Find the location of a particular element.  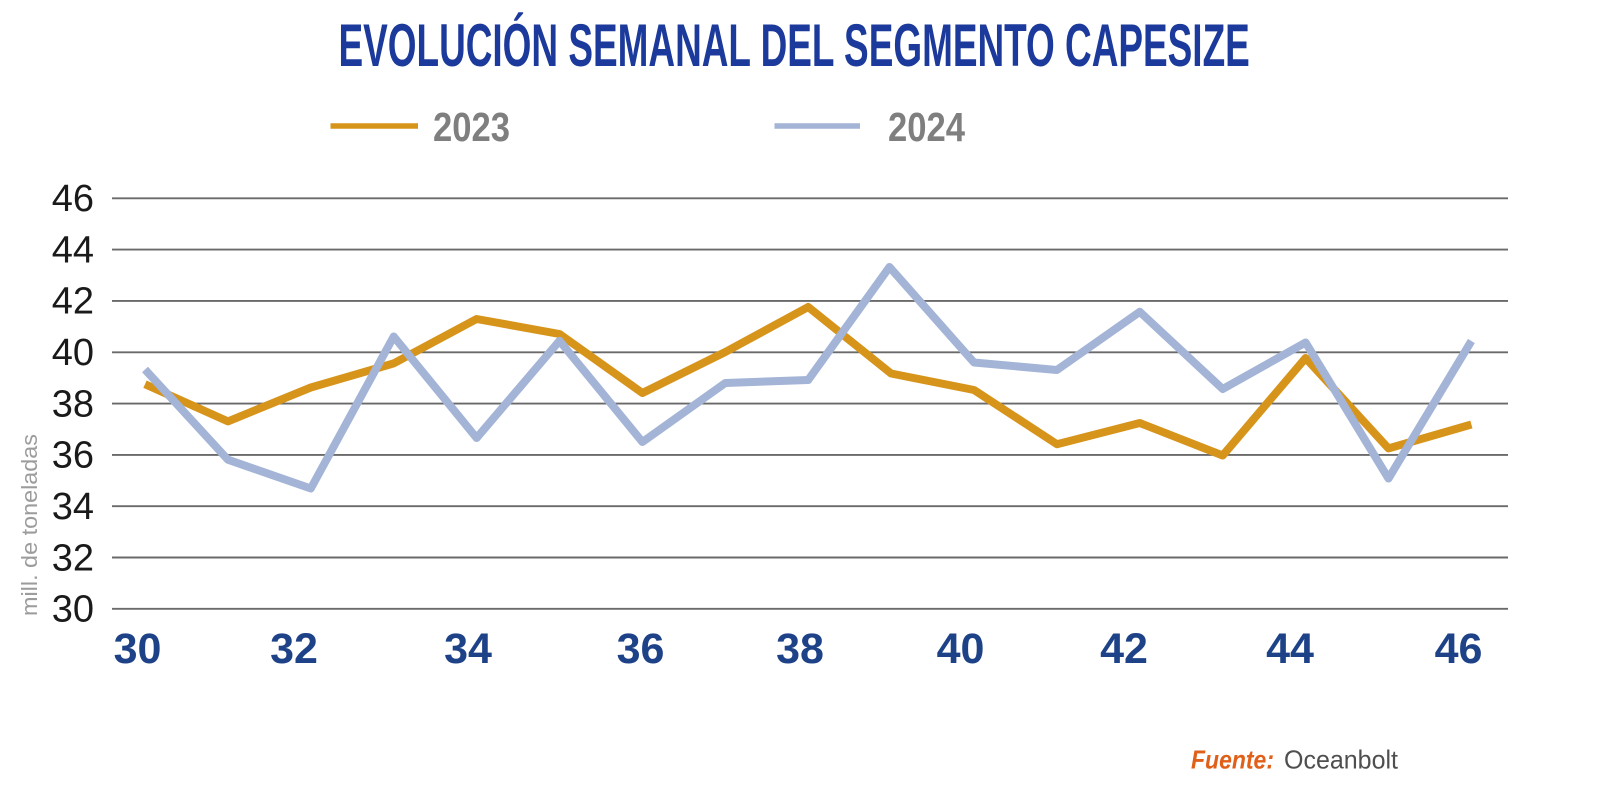

svg-text: 2024 is located at coordinates (926, 127).